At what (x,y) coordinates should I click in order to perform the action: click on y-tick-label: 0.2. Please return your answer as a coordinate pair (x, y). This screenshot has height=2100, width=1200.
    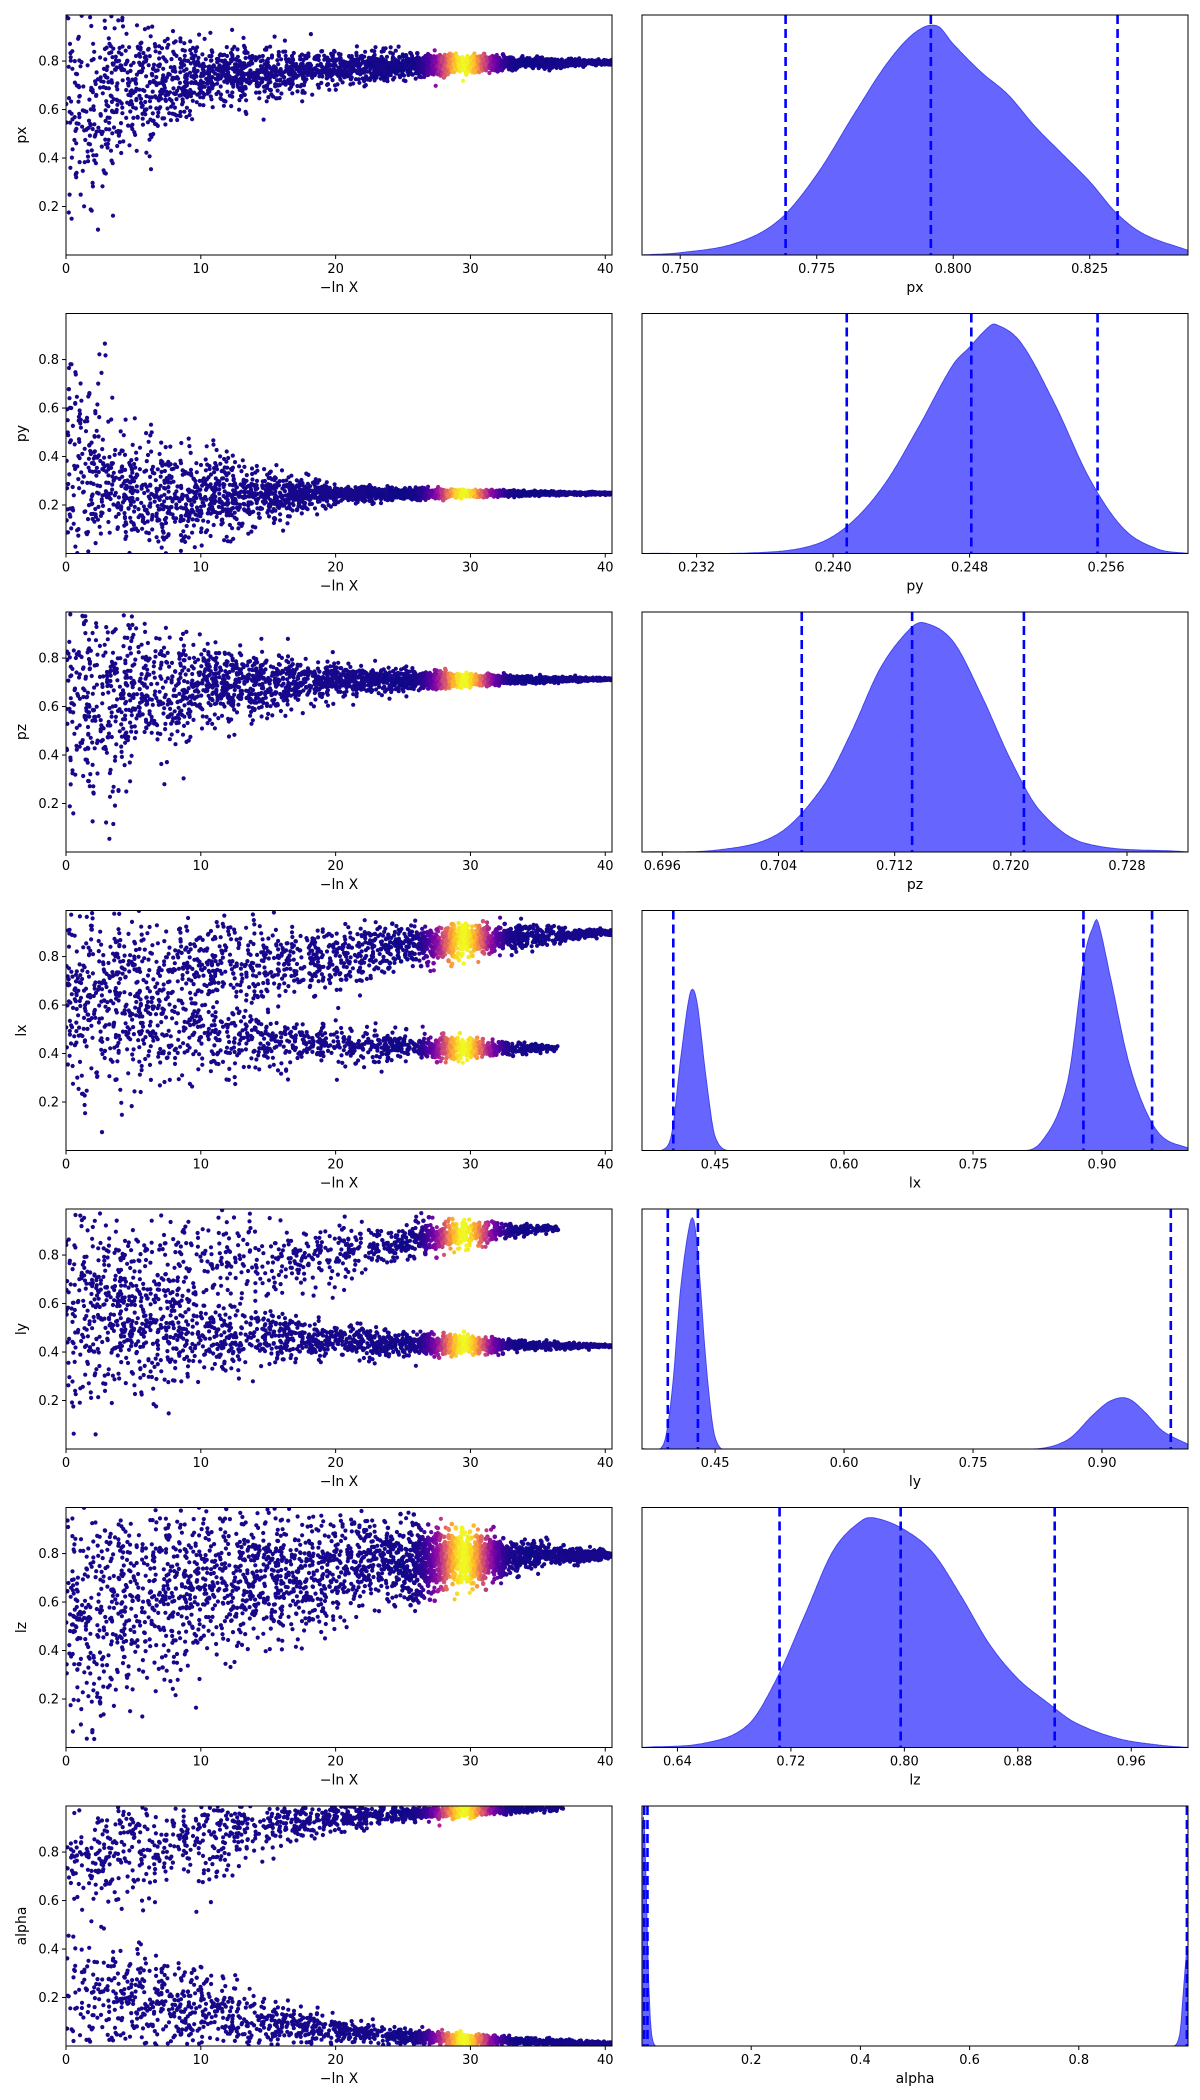
    Looking at the image, I should click on (48, 207).